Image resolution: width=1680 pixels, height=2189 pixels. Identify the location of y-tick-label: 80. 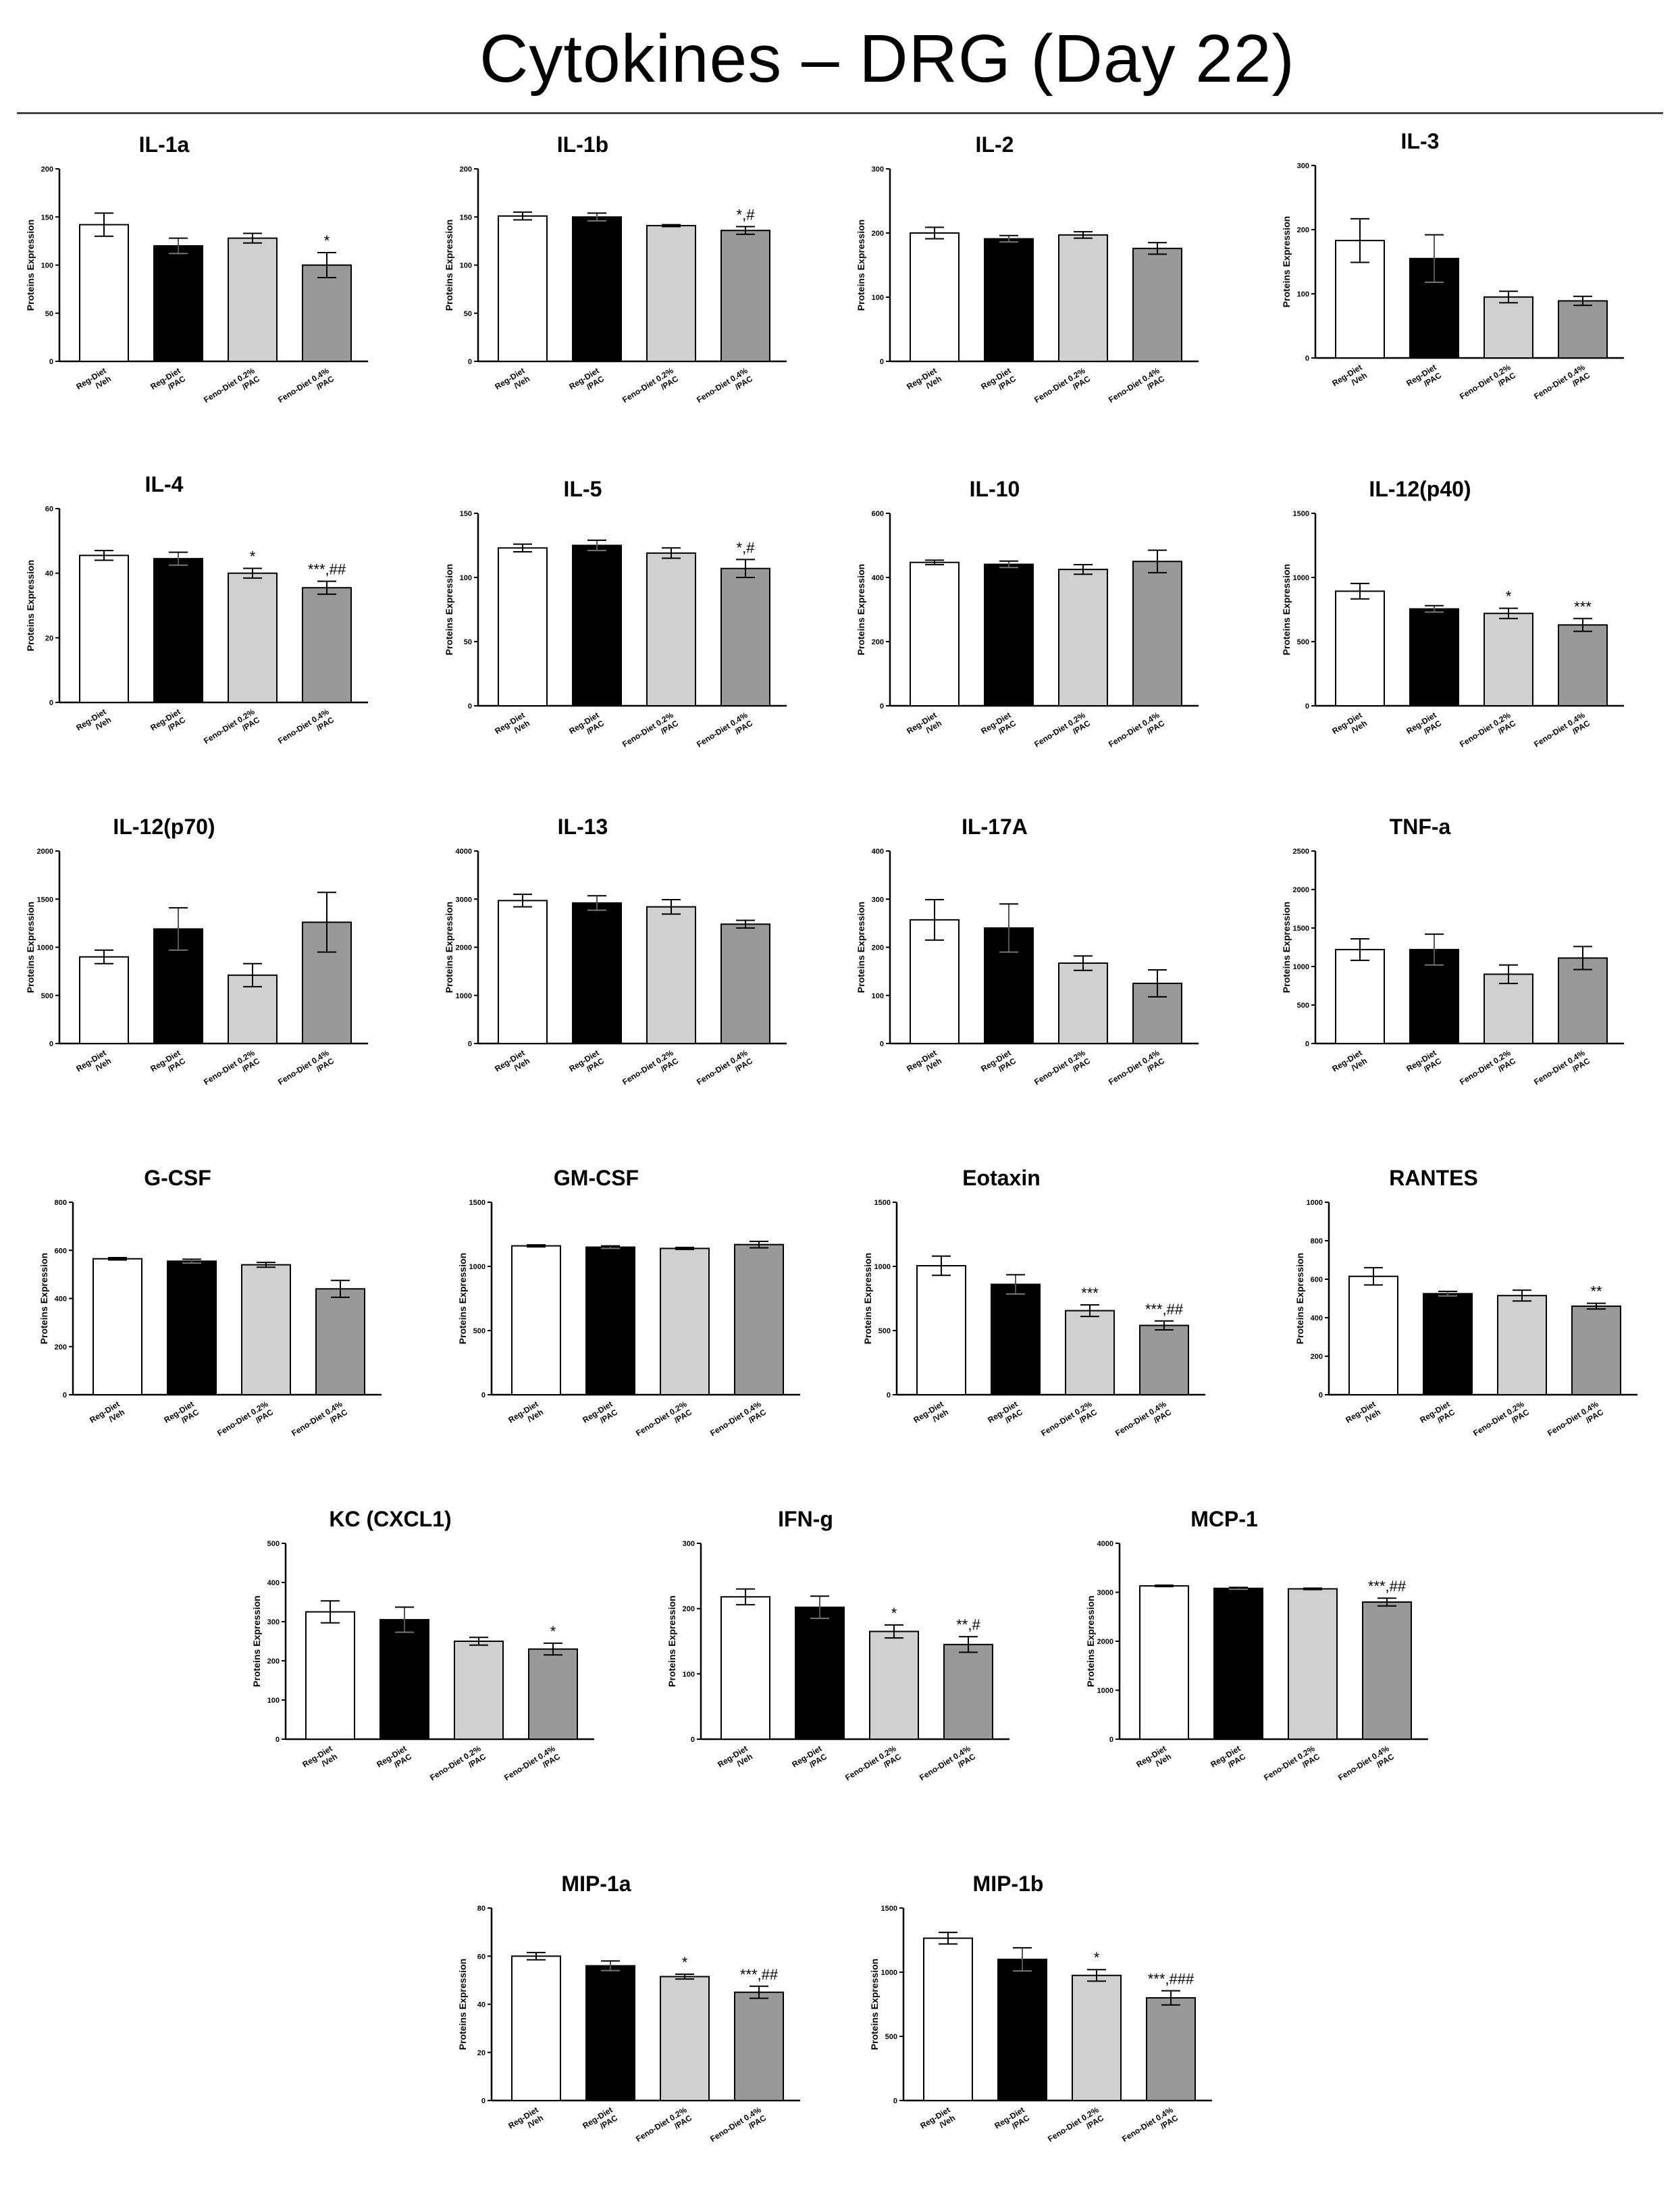
(481, 1909).